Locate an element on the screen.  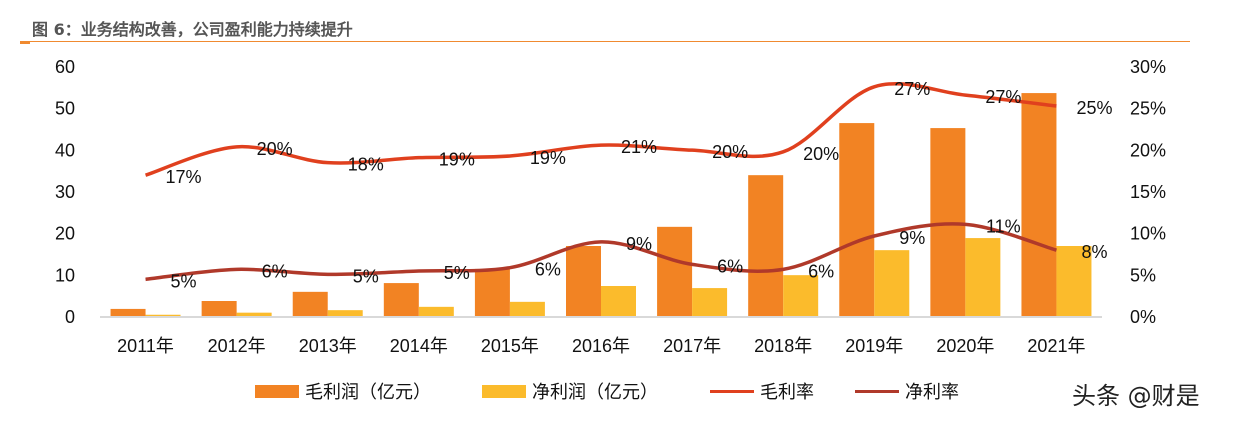
figure-title: 图 6：业务结构改善，公司盈利能力持续提升 is located at coordinates (192, 29).